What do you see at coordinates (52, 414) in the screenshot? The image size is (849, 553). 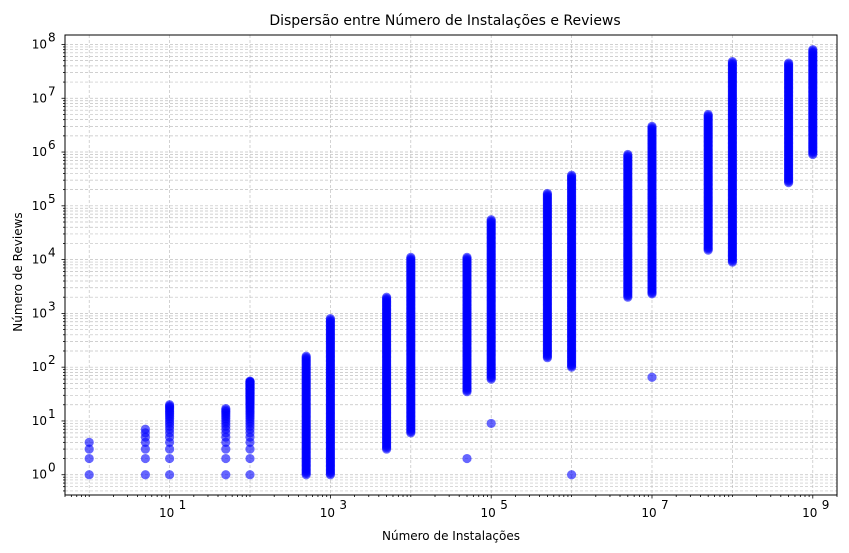 I see `y-tick-exponent: 1` at bounding box center [52, 414].